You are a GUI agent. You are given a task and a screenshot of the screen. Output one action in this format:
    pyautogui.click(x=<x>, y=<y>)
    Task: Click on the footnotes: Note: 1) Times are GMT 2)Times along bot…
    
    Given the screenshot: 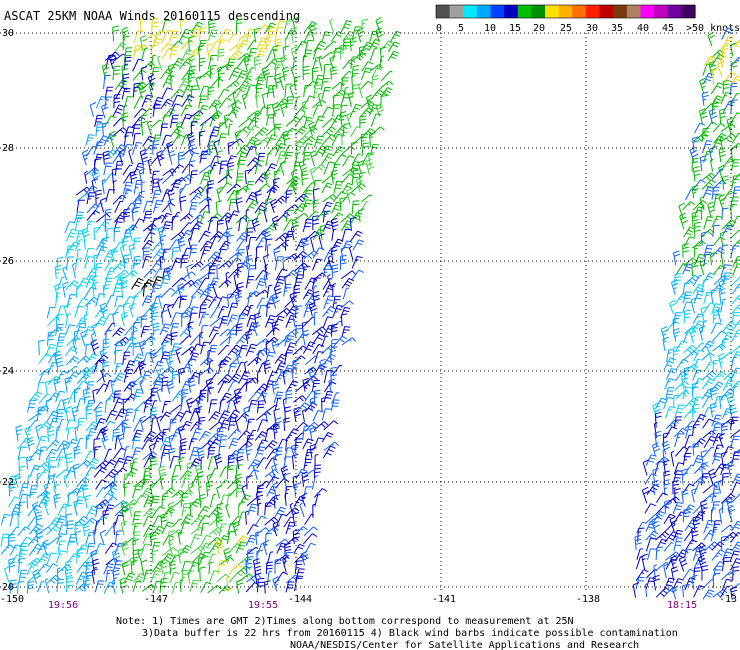 What is the action you would take?
    pyautogui.click(x=397, y=633)
    